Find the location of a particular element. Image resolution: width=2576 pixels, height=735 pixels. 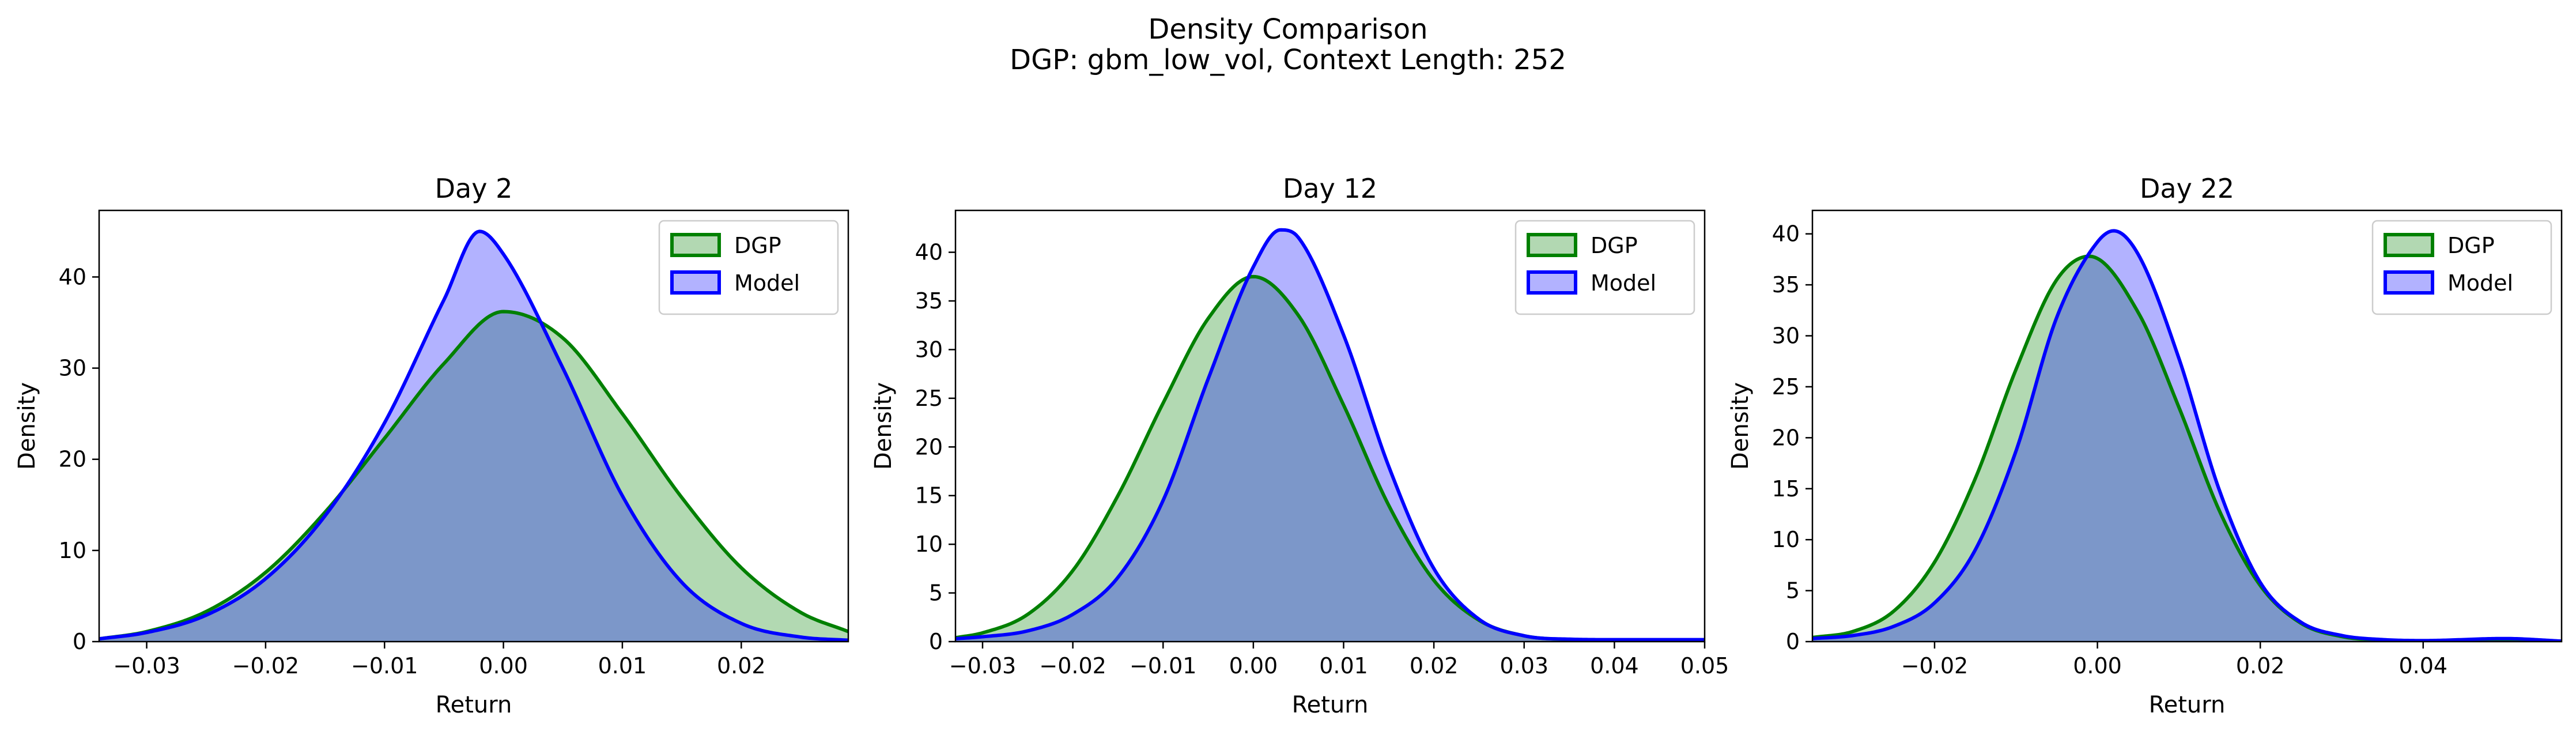

x-tick-label: 0.03 is located at coordinates (1523, 666).